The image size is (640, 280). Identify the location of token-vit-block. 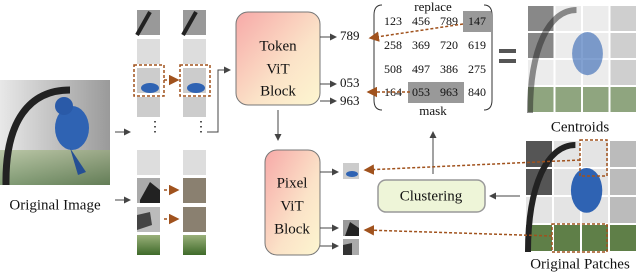
(278, 58).